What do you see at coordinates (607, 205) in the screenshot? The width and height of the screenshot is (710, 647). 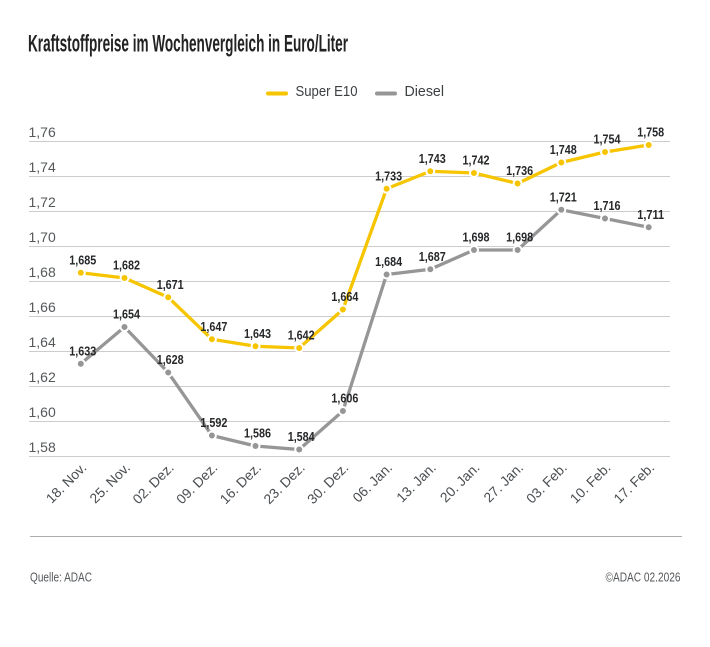 I see `svg-text: 1,716` at bounding box center [607, 205].